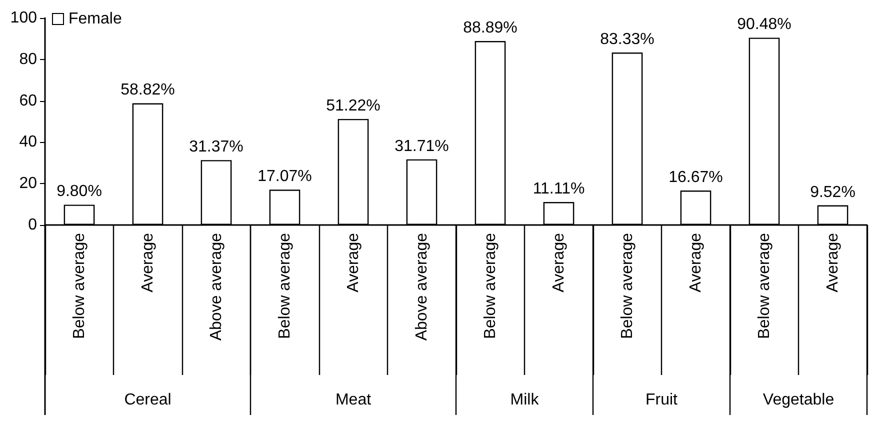 This screenshot has width=877, height=423. I want to click on y-tick-label: 40, so click(28, 142).